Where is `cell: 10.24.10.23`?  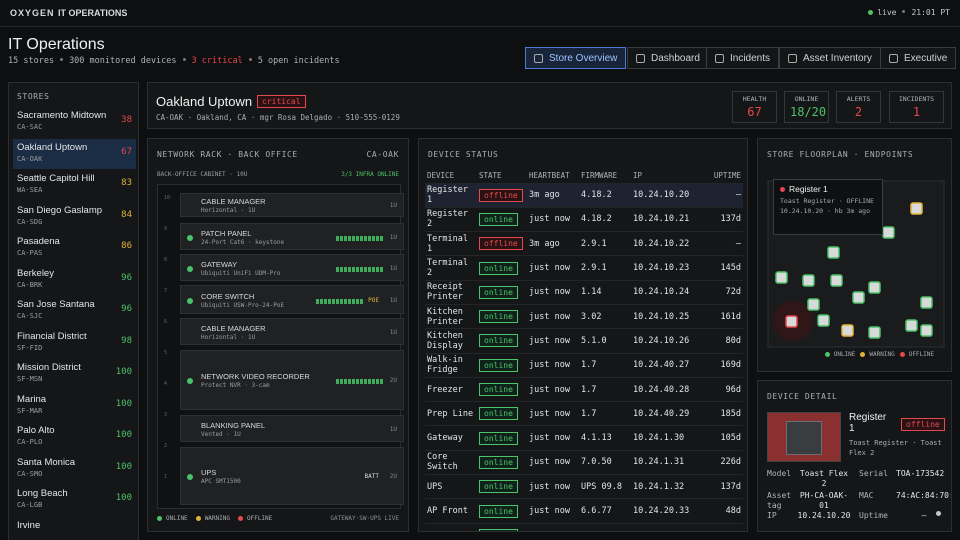
cell: 10.24.10.23 is located at coordinates (665, 268).